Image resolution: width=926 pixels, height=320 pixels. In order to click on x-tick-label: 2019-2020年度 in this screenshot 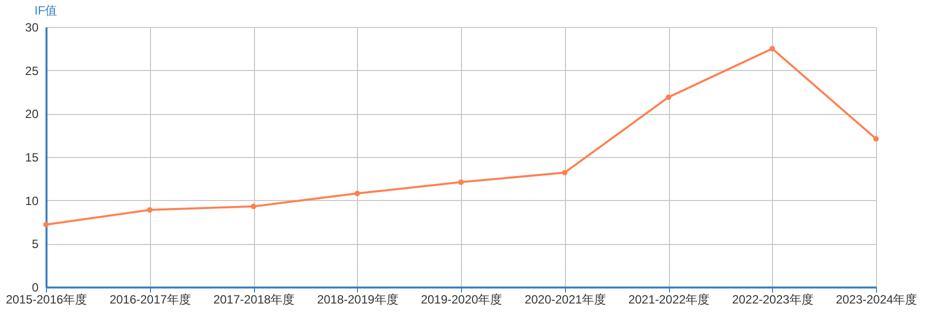, I will do `click(461, 299)`.